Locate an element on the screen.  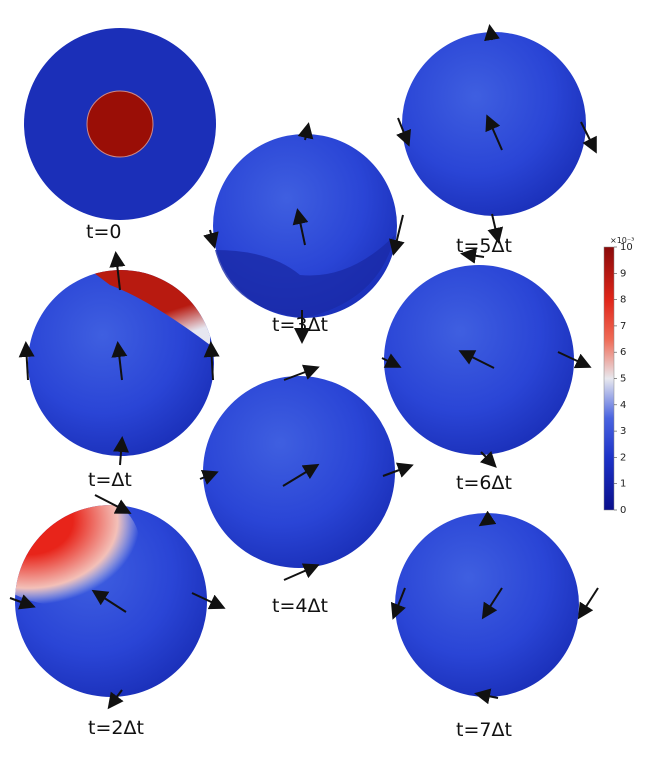
panel-label: t=4Δt is located at coordinates (300, 606).